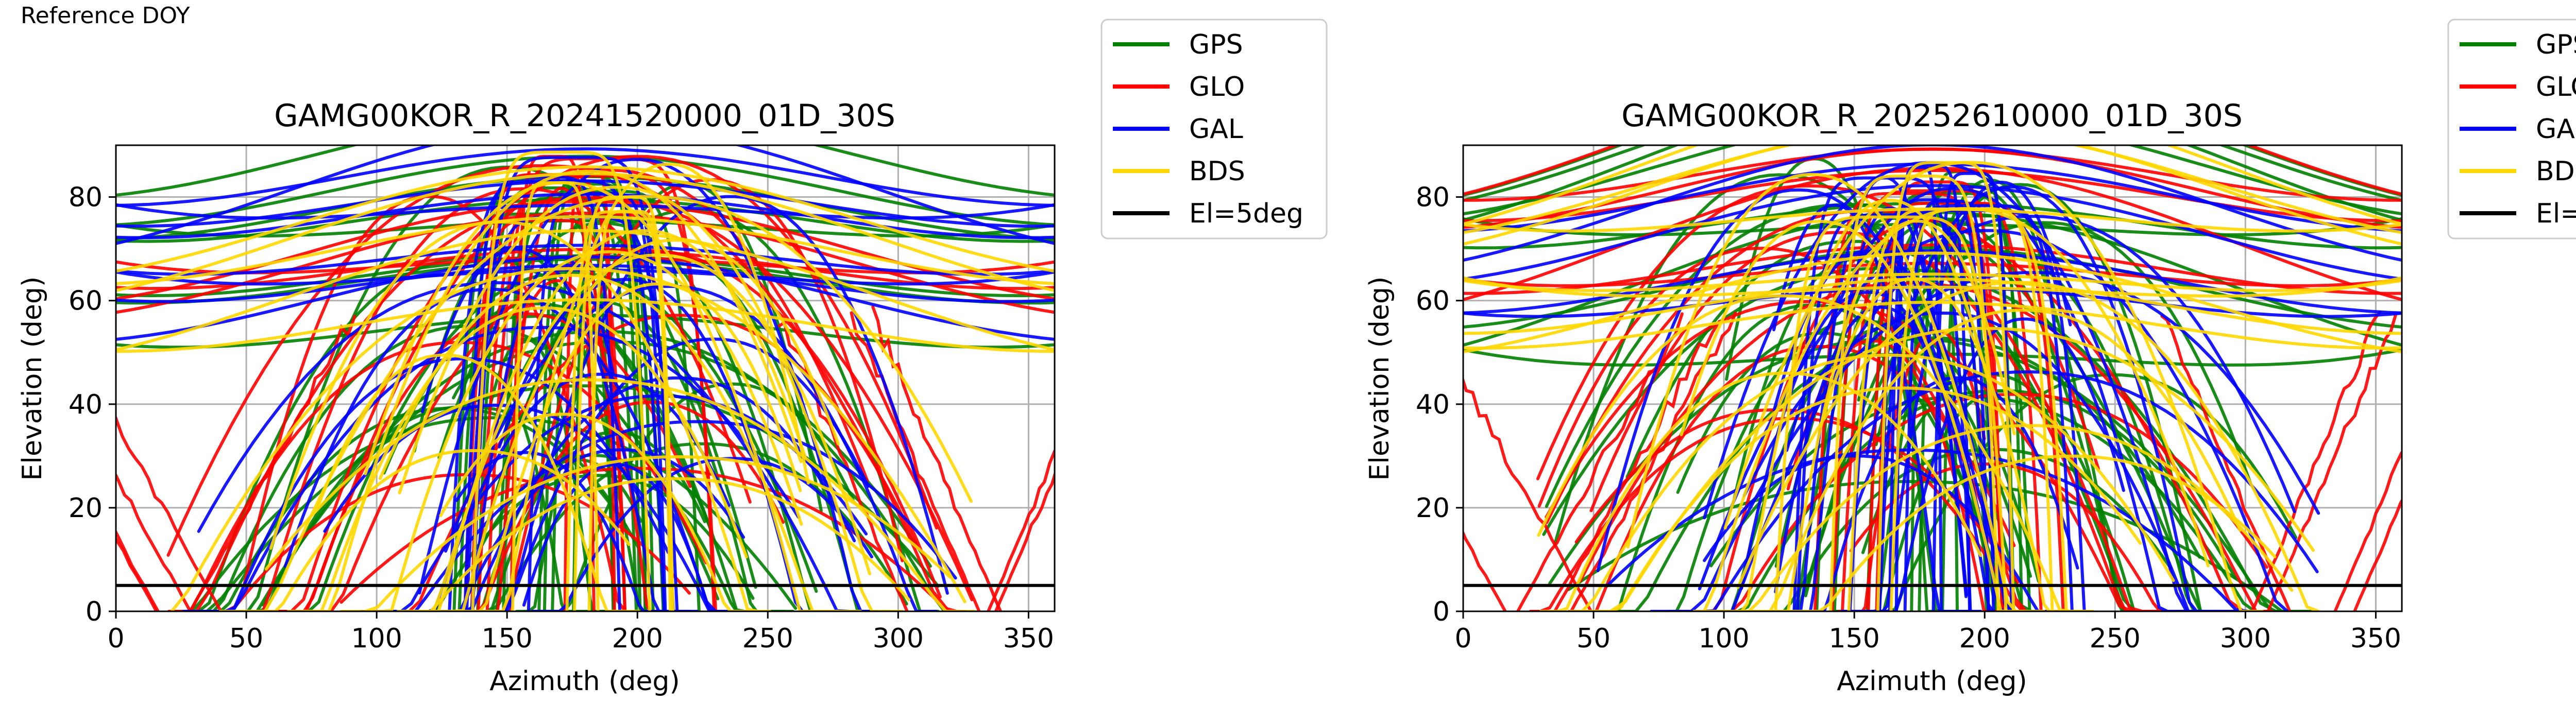 Image resolution: width=2576 pixels, height=720 pixels. What do you see at coordinates (246, 638) in the screenshot?
I see `x-tick-label: 50` at bounding box center [246, 638].